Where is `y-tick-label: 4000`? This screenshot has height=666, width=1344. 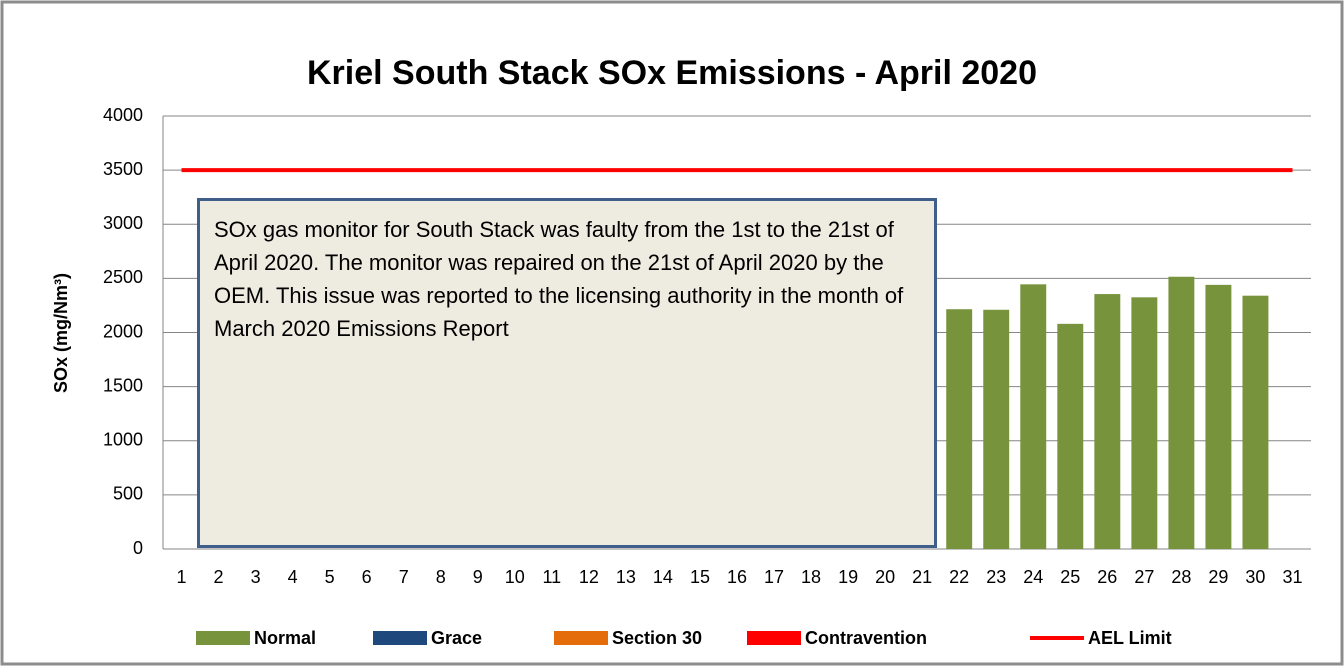
y-tick-label: 4000 is located at coordinates (123, 115).